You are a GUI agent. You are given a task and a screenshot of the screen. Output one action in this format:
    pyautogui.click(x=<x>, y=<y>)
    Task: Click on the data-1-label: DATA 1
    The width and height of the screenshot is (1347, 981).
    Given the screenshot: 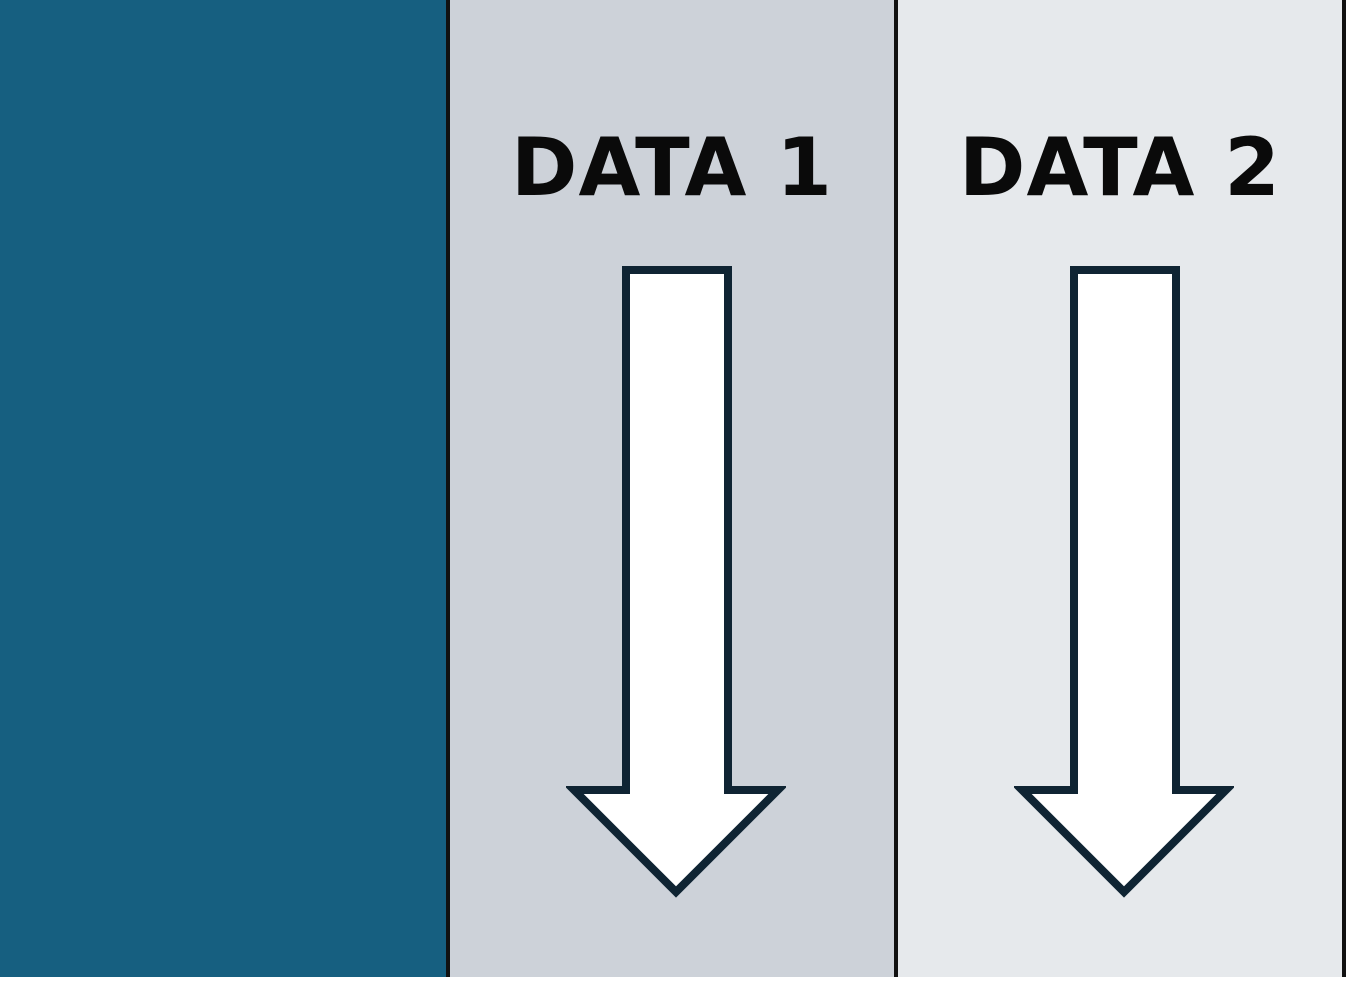 What is the action you would take?
    pyautogui.click(x=672, y=167)
    